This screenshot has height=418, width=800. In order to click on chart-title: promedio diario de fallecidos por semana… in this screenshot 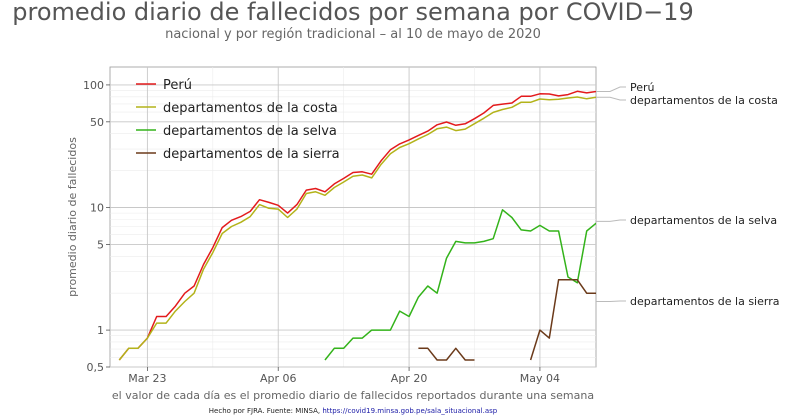, I will do `click(352, 13)`.